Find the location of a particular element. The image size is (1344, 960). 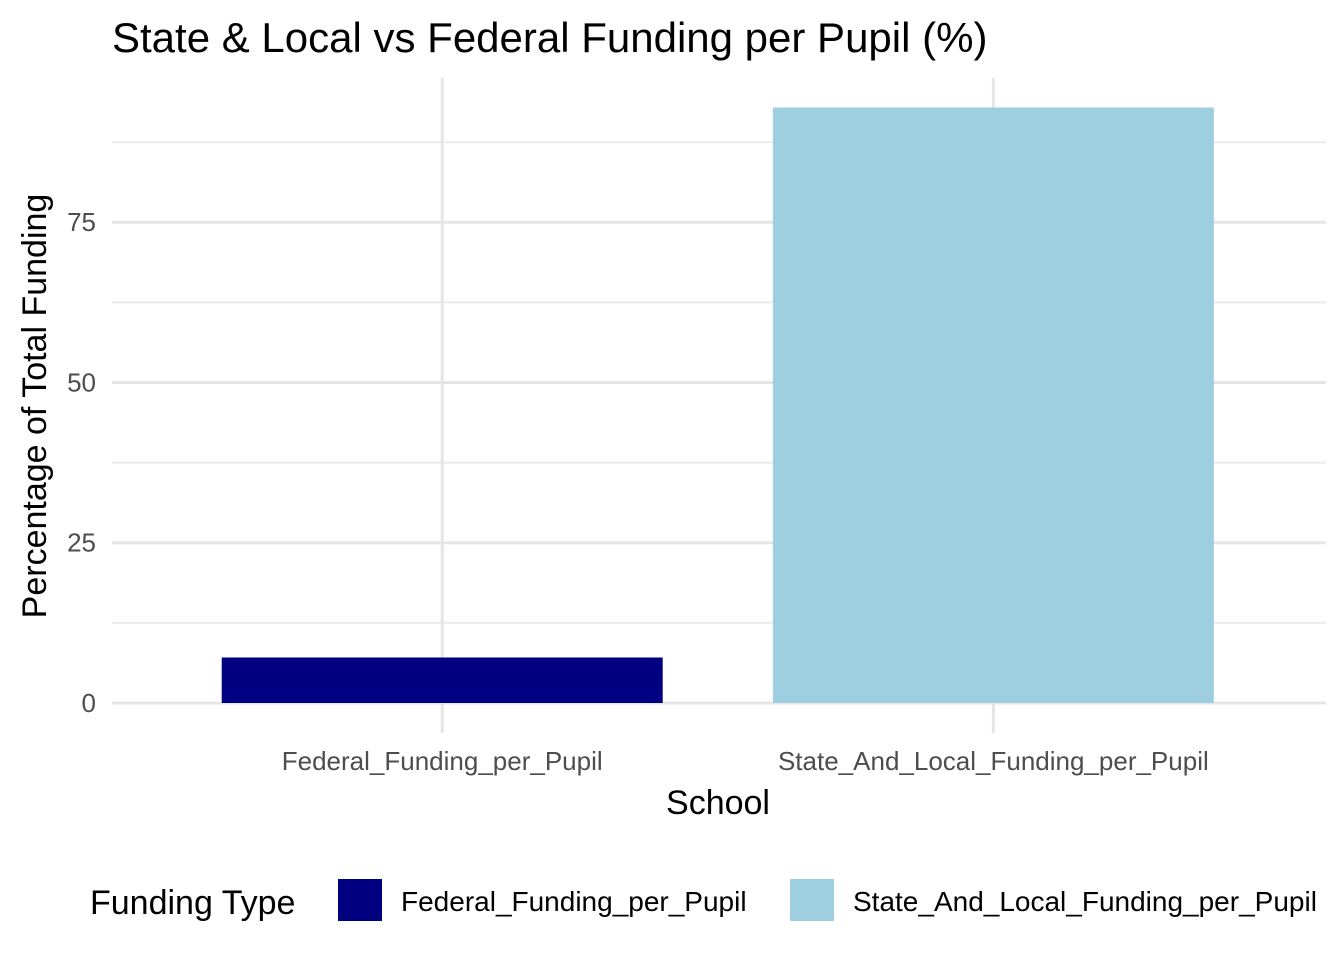

y-tick-labels: 0 25 50 75 is located at coordinates (81, 462).